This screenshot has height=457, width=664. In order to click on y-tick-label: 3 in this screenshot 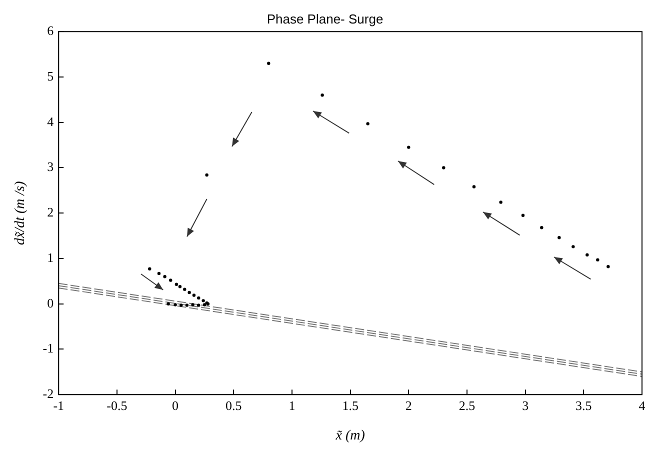, I will do `click(50, 166)`.